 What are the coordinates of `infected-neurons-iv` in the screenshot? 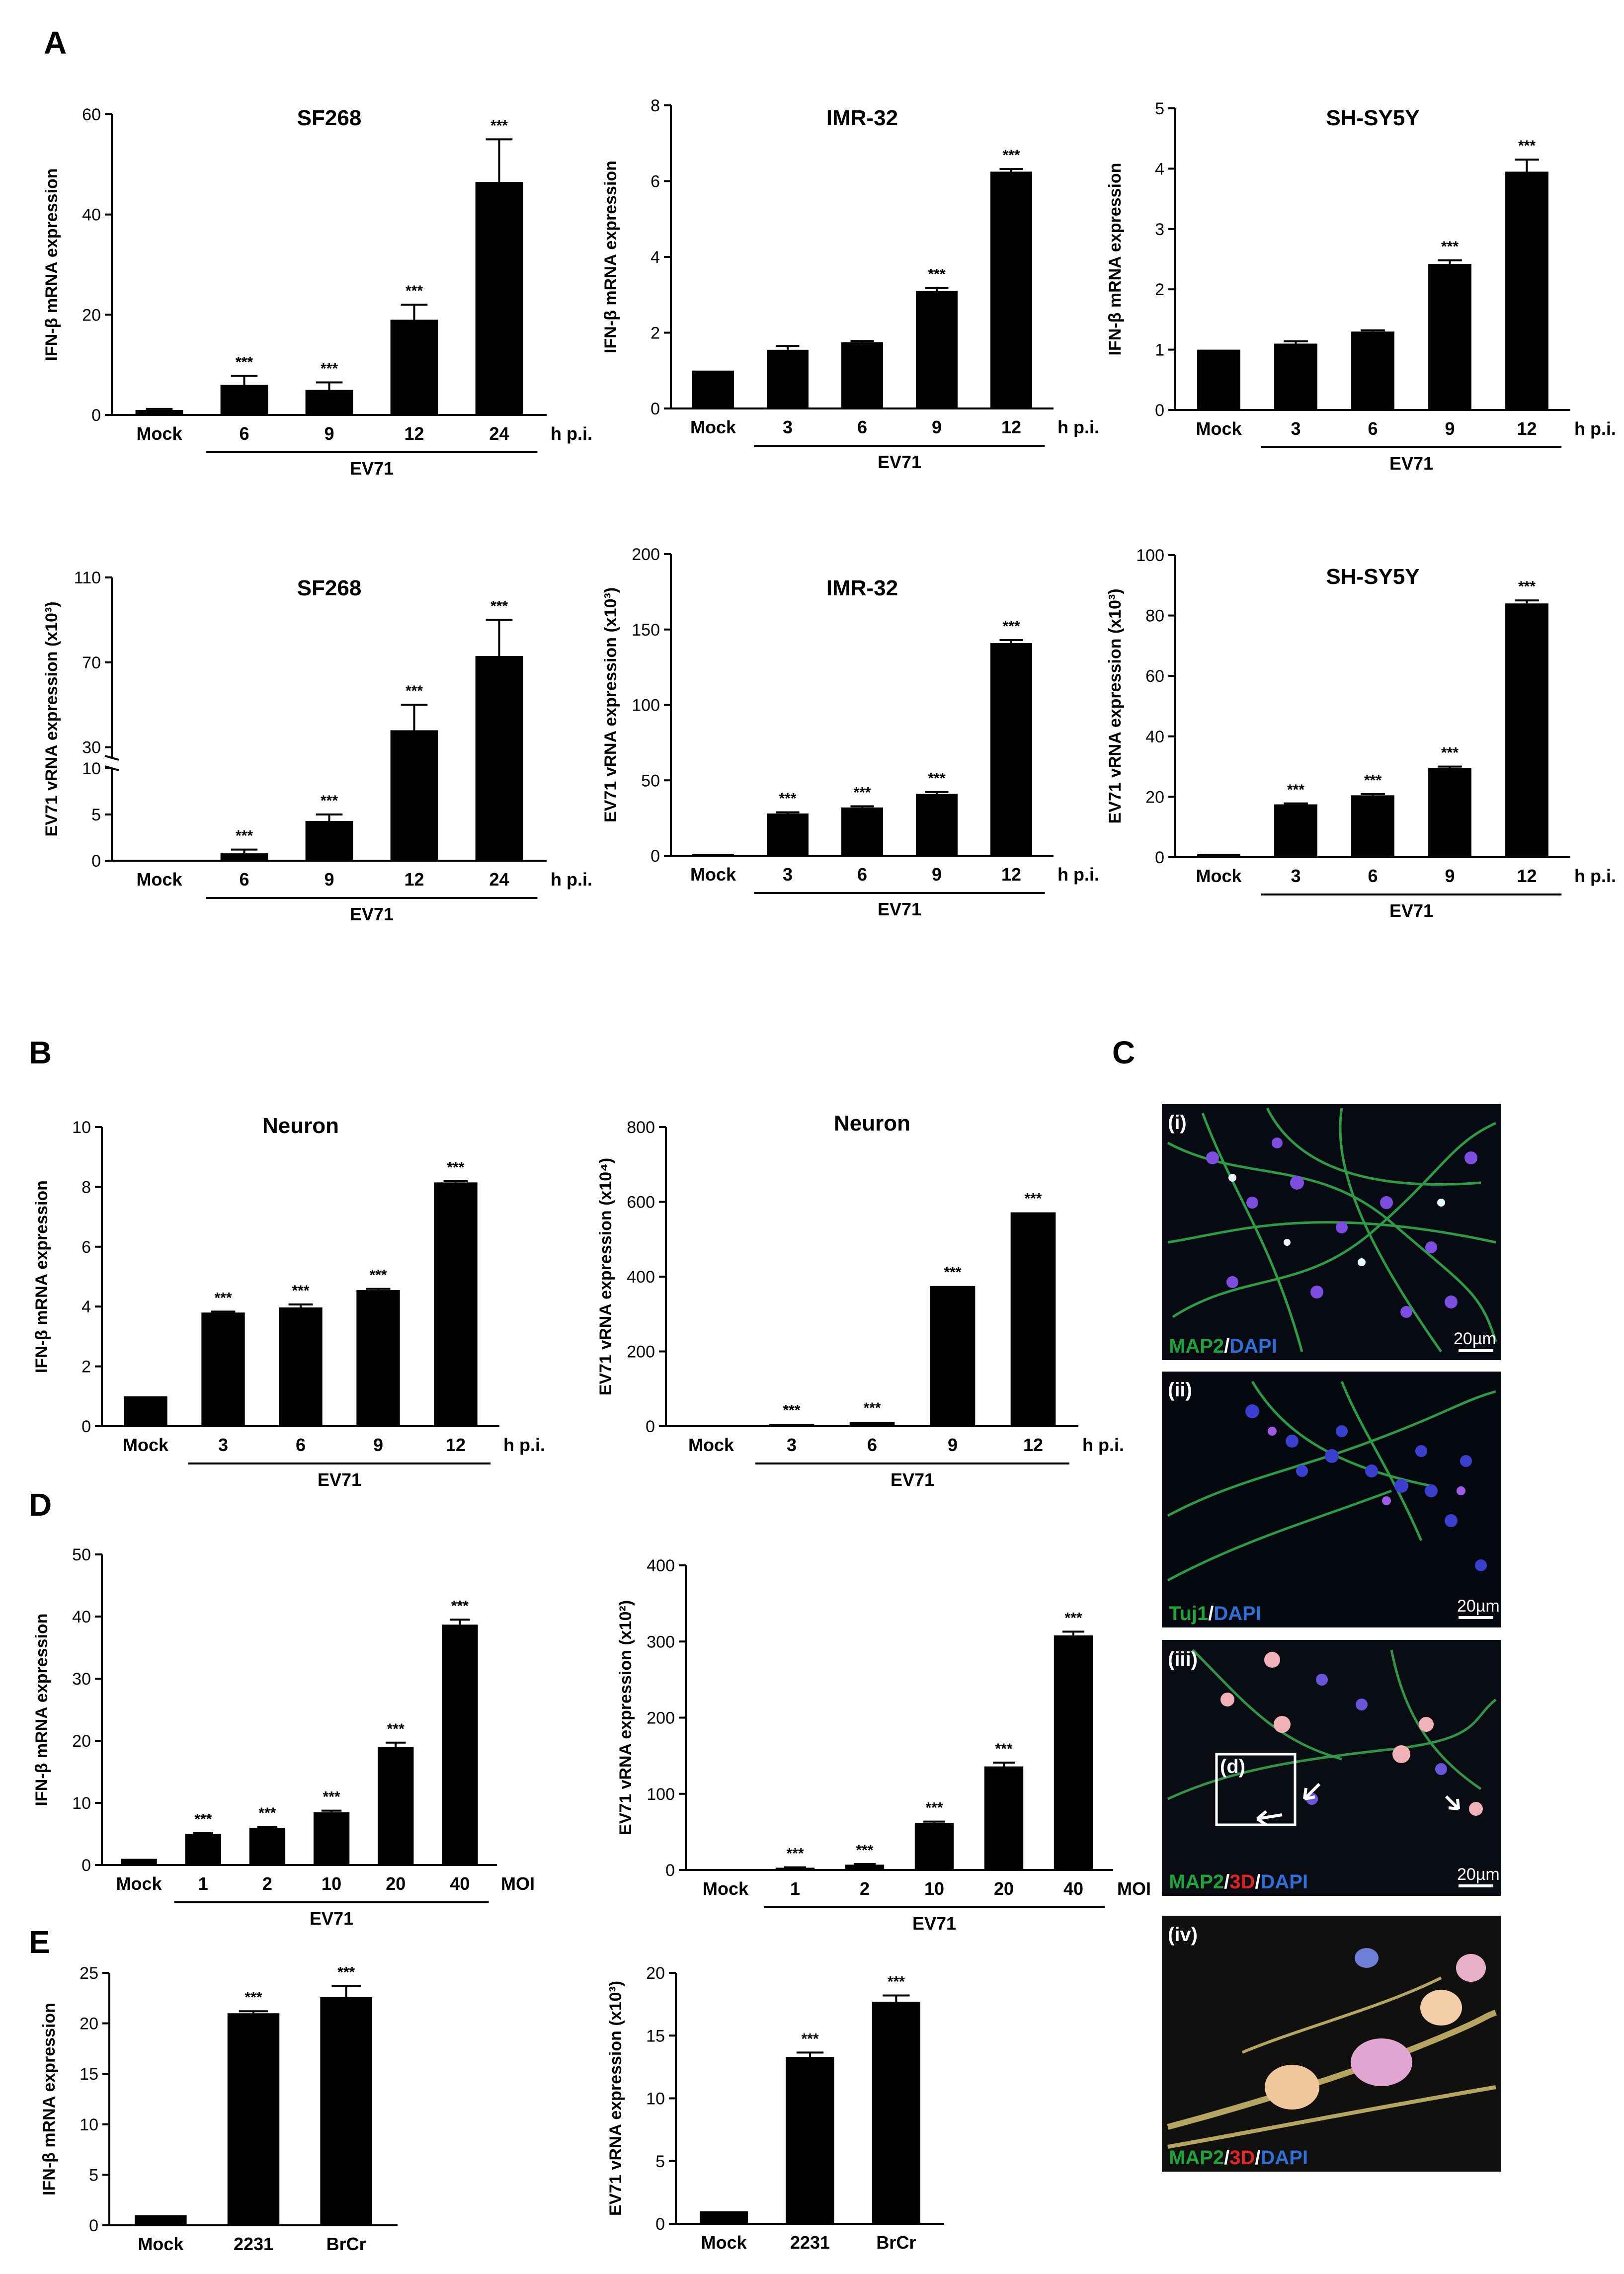 It's located at (1375, 2029).